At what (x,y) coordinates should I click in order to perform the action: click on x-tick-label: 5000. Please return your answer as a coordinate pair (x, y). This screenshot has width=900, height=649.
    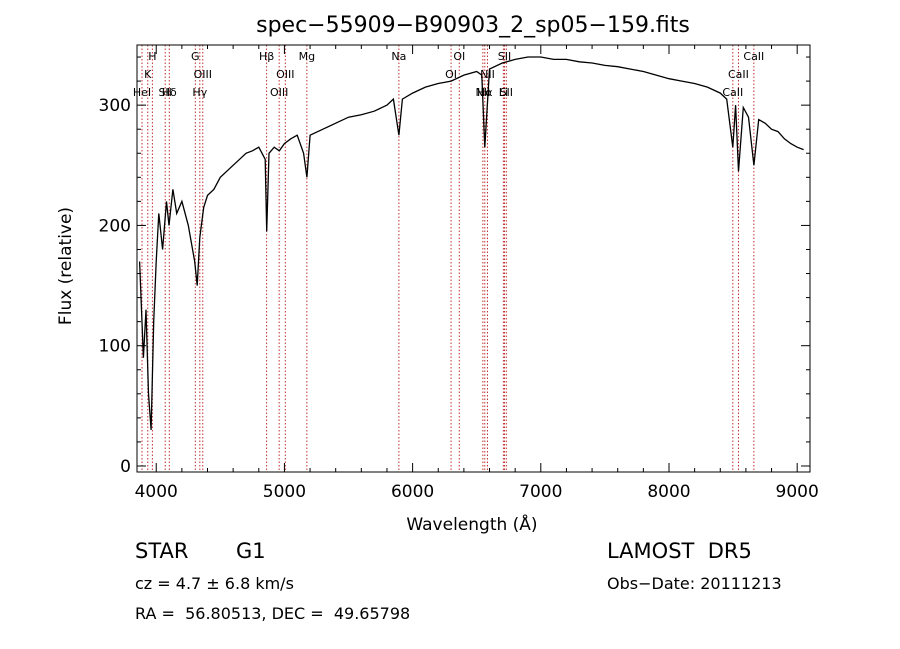
    Looking at the image, I should click on (284, 492).